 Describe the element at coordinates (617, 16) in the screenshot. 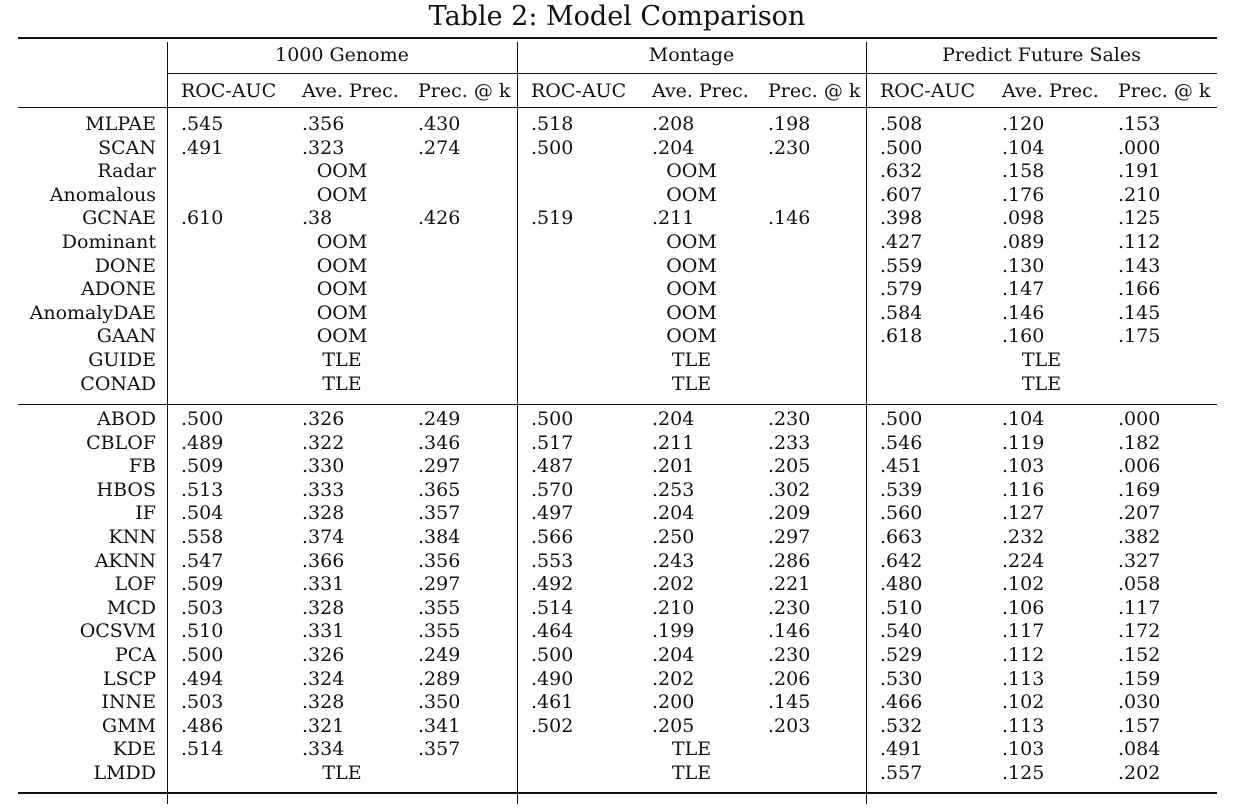

I see `table-caption: Table 2: Model Comparison` at that location.